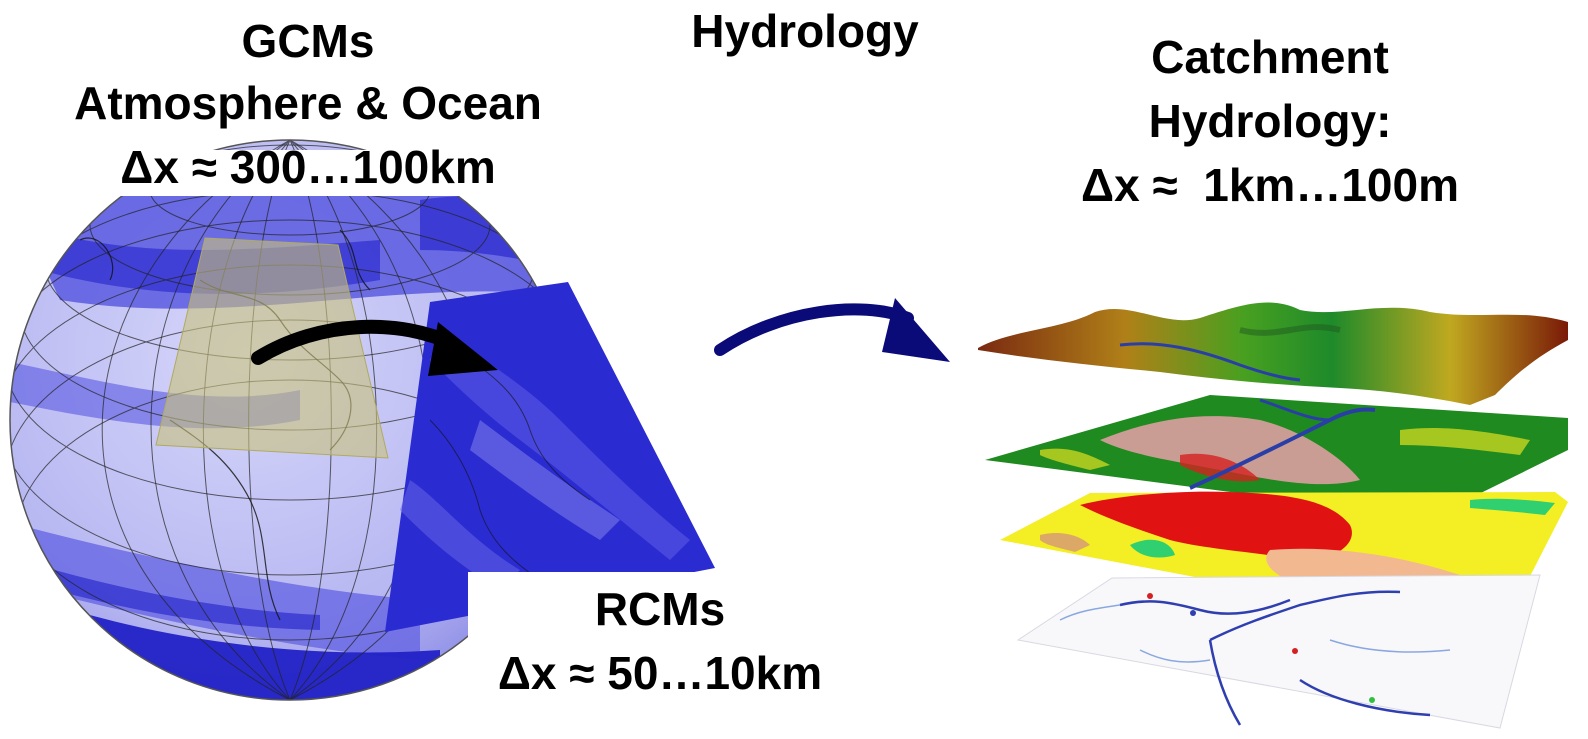 This screenshot has width=1588, height=739. Describe the element at coordinates (1273, 353) in the screenshot. I see `layer-terrain` at that location.